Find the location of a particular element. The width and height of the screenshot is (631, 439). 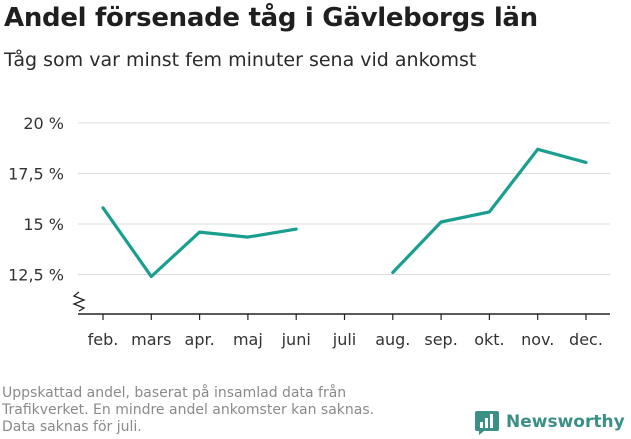

x-tick-label: apr. is located at coordinates (200, 339).